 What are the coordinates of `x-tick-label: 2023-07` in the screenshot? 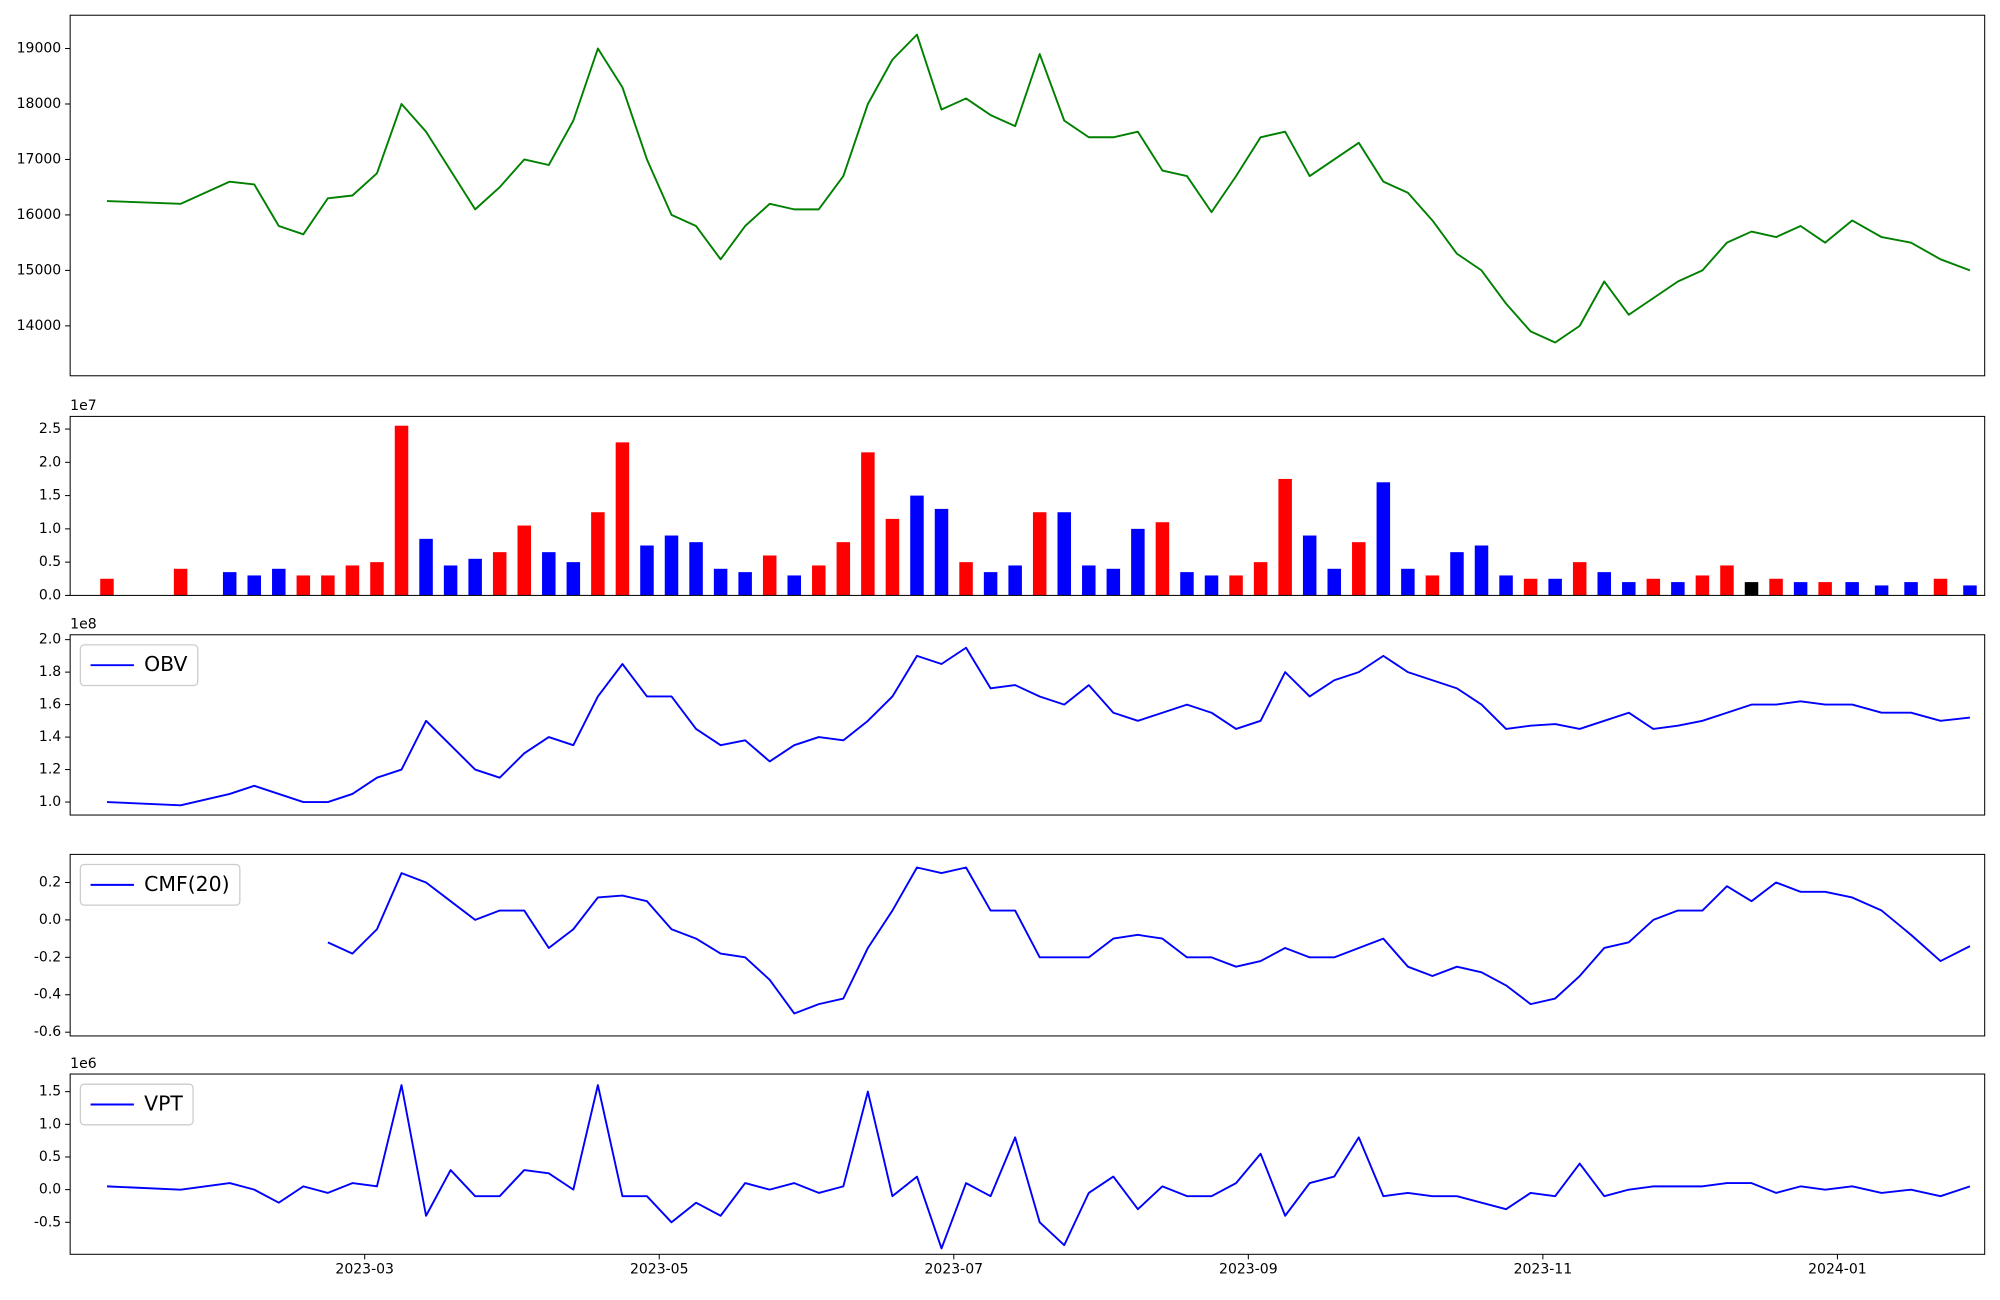 It's located at (954, 1270).